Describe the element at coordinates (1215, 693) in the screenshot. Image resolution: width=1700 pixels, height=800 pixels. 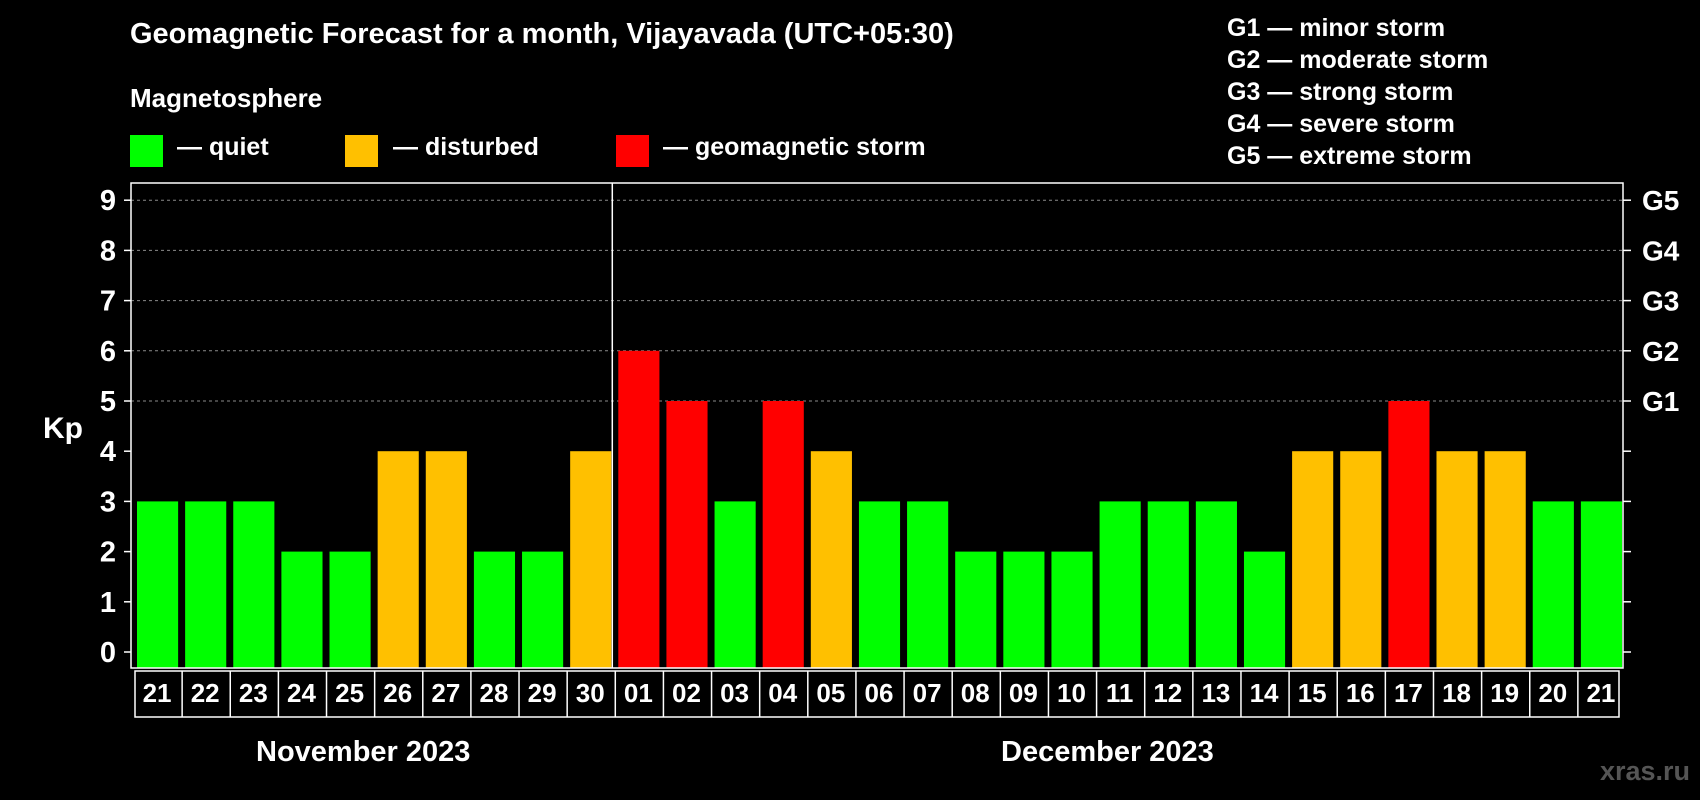
I see `date-label: 13` at that location.